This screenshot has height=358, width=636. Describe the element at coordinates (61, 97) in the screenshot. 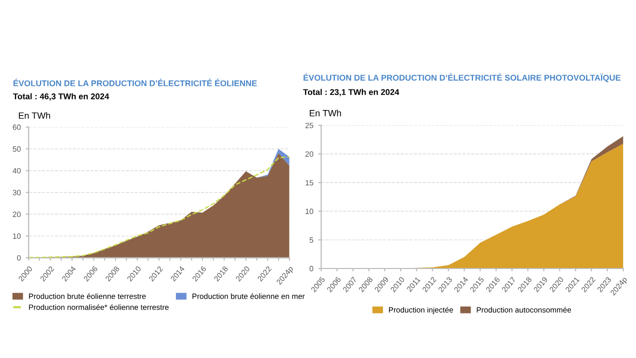

I see `chart-subtitle: Total : 46,3 TWh en 2024` at that location.